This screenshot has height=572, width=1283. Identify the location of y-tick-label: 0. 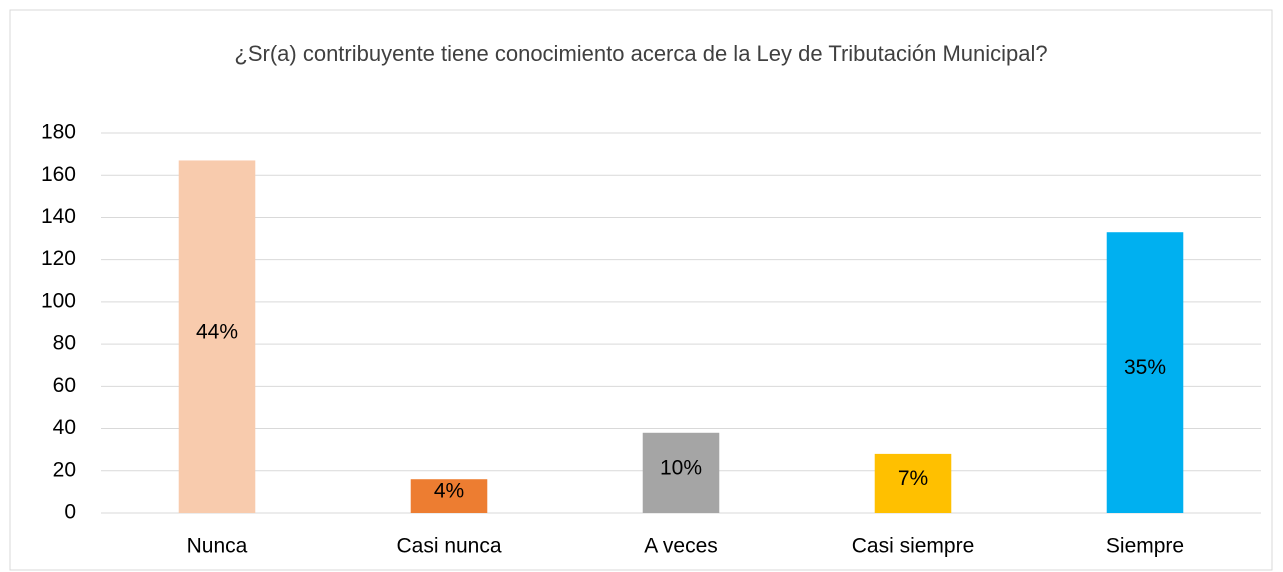
(70, 512).